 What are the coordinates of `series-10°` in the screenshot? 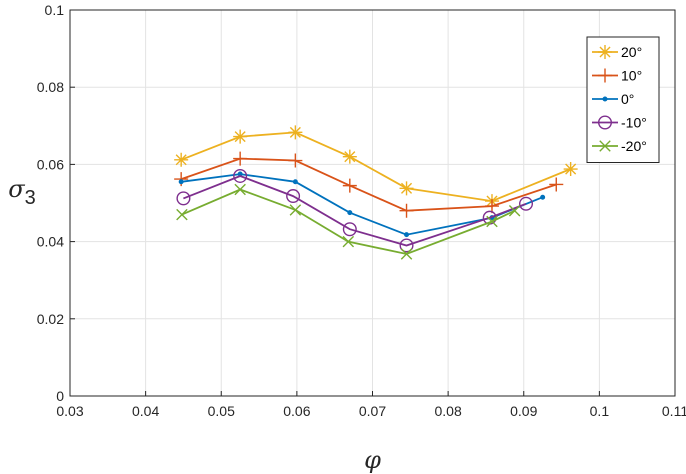 It's located at (369, 184).